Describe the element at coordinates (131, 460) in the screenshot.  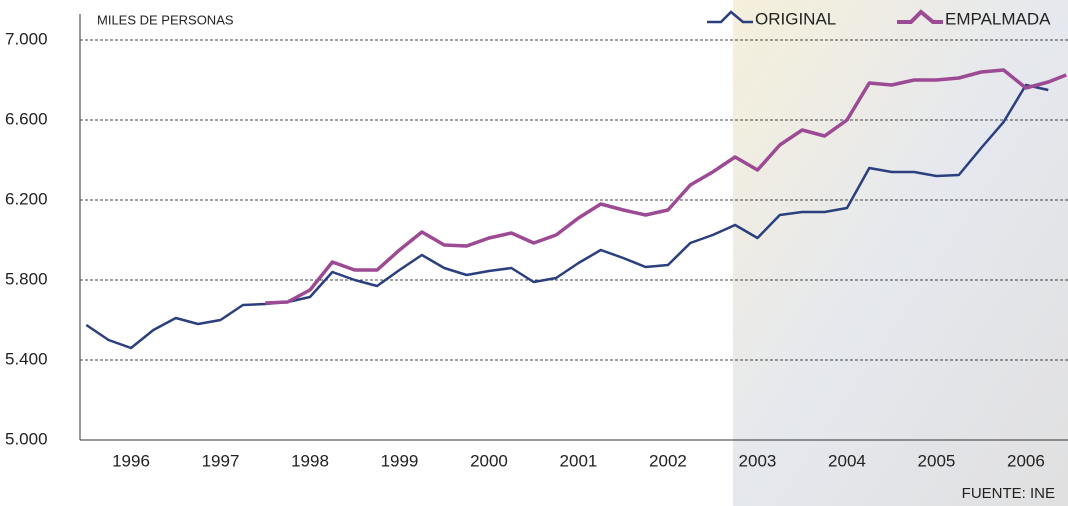
I see `x-tick-label: 1996` at that location.